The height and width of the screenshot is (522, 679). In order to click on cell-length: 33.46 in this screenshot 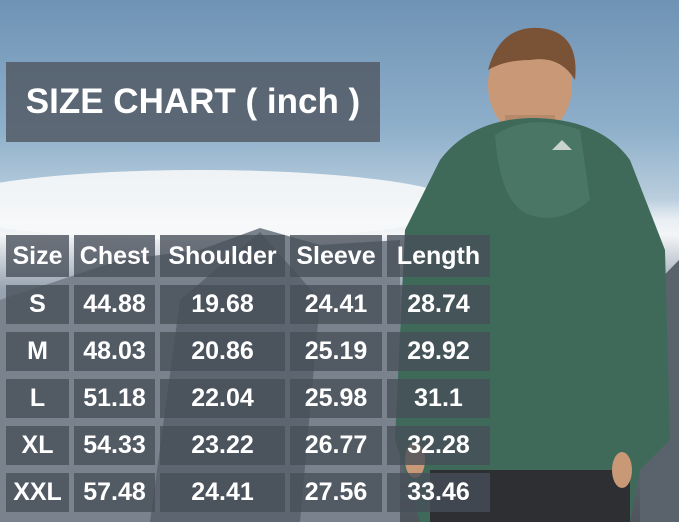, I will do `click(438, 492)`.